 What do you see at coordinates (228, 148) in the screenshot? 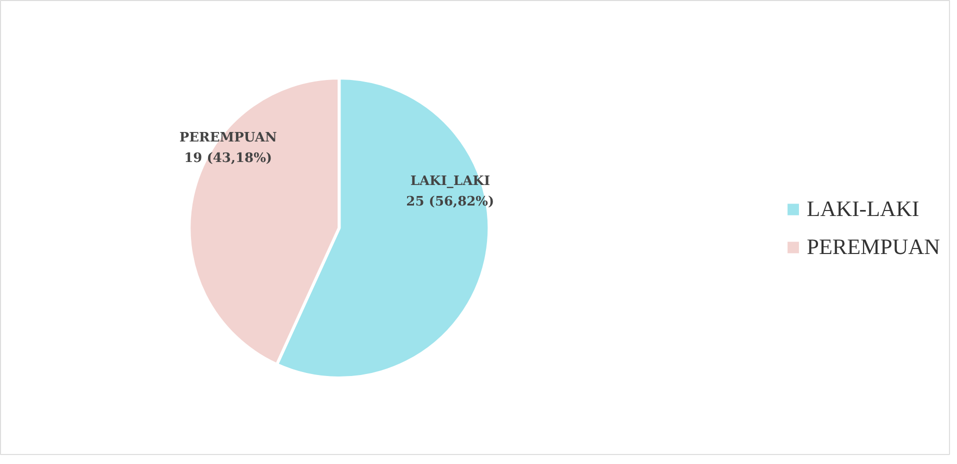
I see `data-label: PEREMPUAN 19 (43,18%)` at bounding box center [228, 148].